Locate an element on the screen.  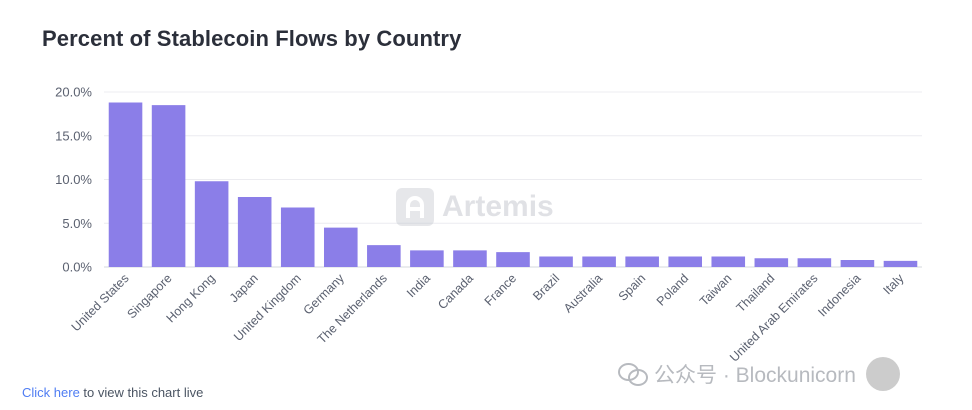
x-tick-label: Brazil is located at coordinates (546, 287).